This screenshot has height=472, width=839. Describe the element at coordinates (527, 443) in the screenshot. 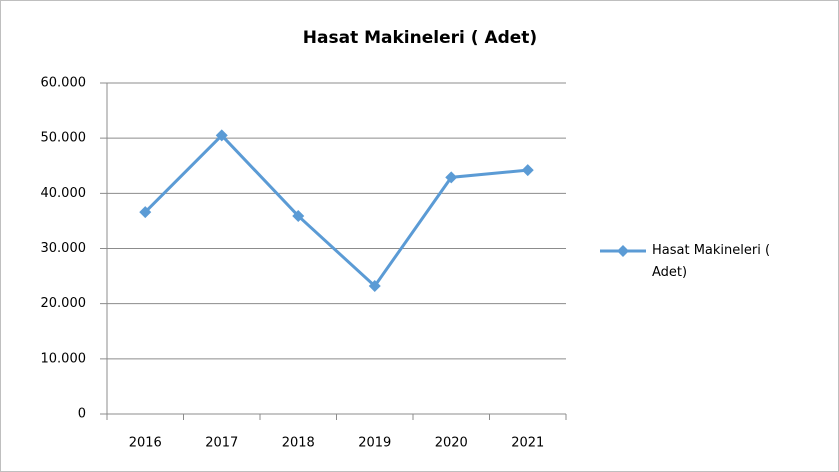

I see `x-tick-label: 2021` at that location.